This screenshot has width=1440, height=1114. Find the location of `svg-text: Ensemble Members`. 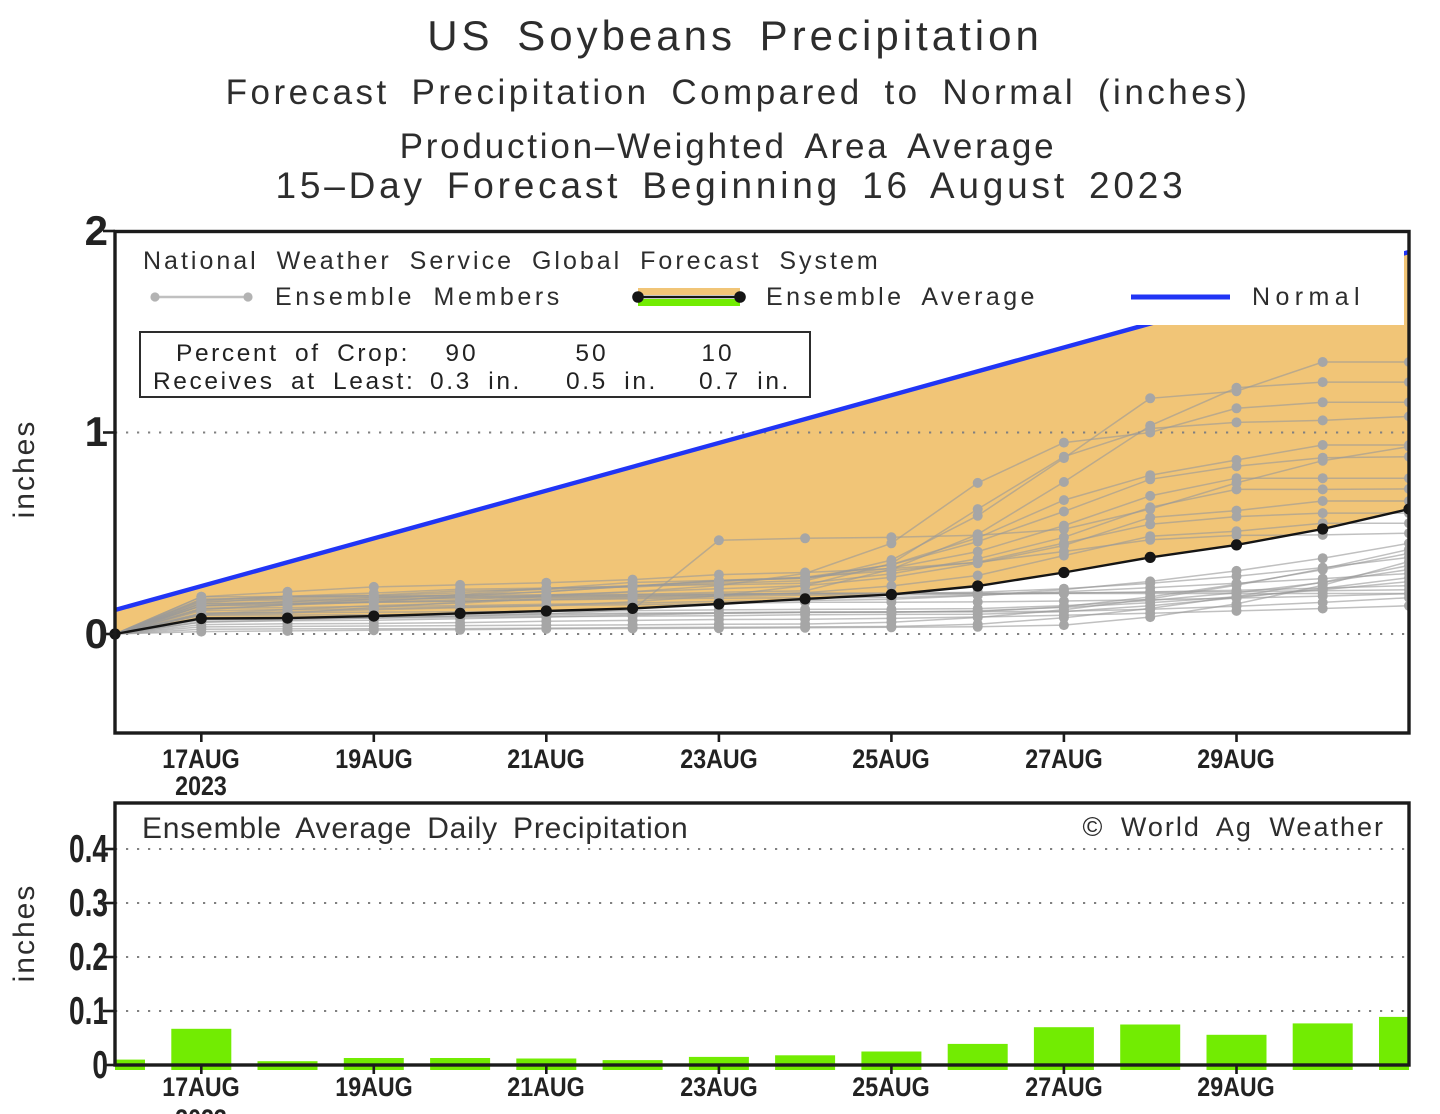

svg-text: Ensemble Members is located at coordinates (419, 297).